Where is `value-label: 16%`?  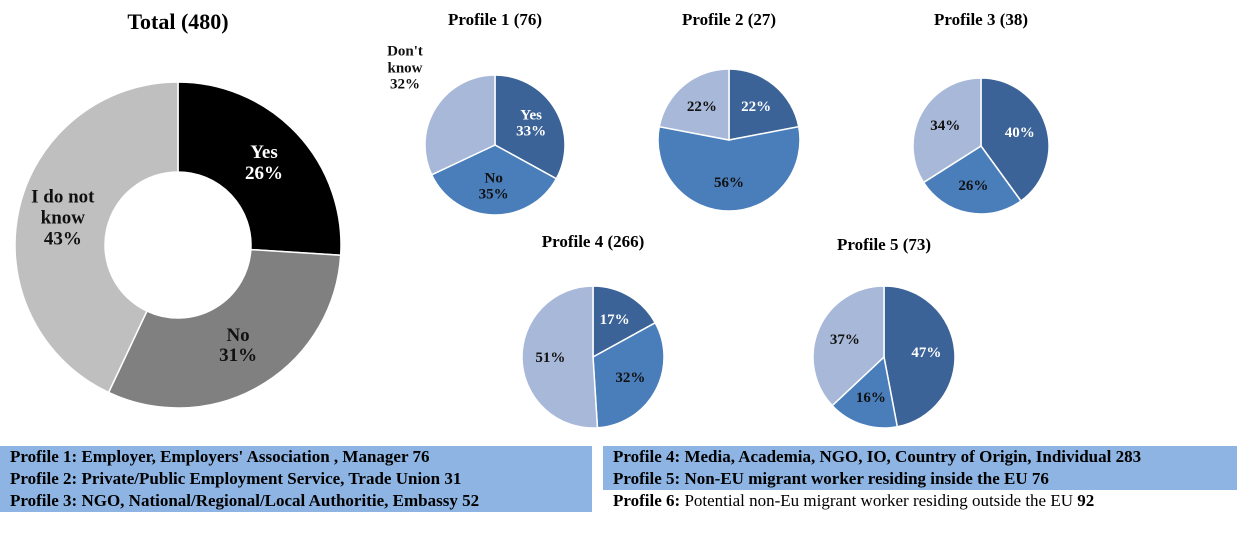
value-label: 16% is located at coordinates (870, 397).